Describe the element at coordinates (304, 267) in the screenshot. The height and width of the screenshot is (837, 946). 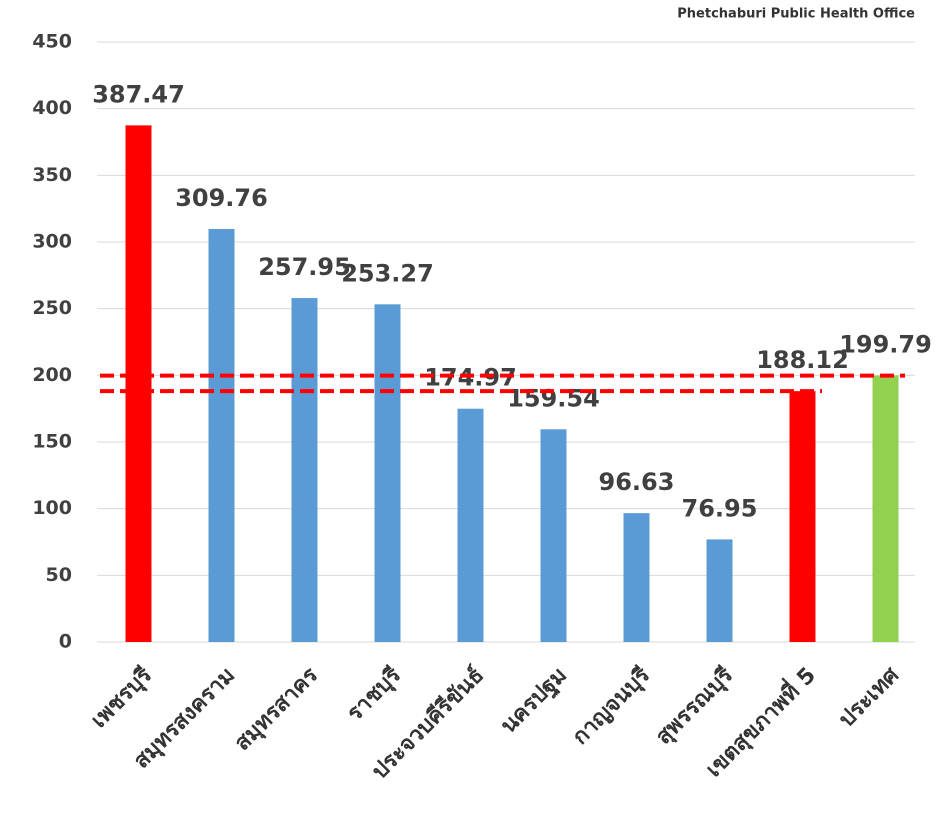
I see `data-label: 257.95` at that location.